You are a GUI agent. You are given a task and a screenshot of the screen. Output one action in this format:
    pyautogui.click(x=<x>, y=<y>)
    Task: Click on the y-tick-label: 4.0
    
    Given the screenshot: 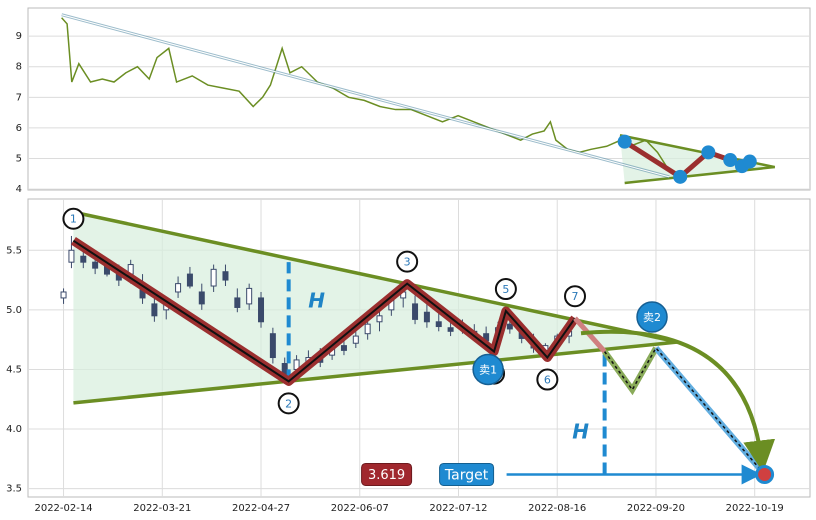 What is the action you would take?
    pyautogui.click(x=14, y=429)
    